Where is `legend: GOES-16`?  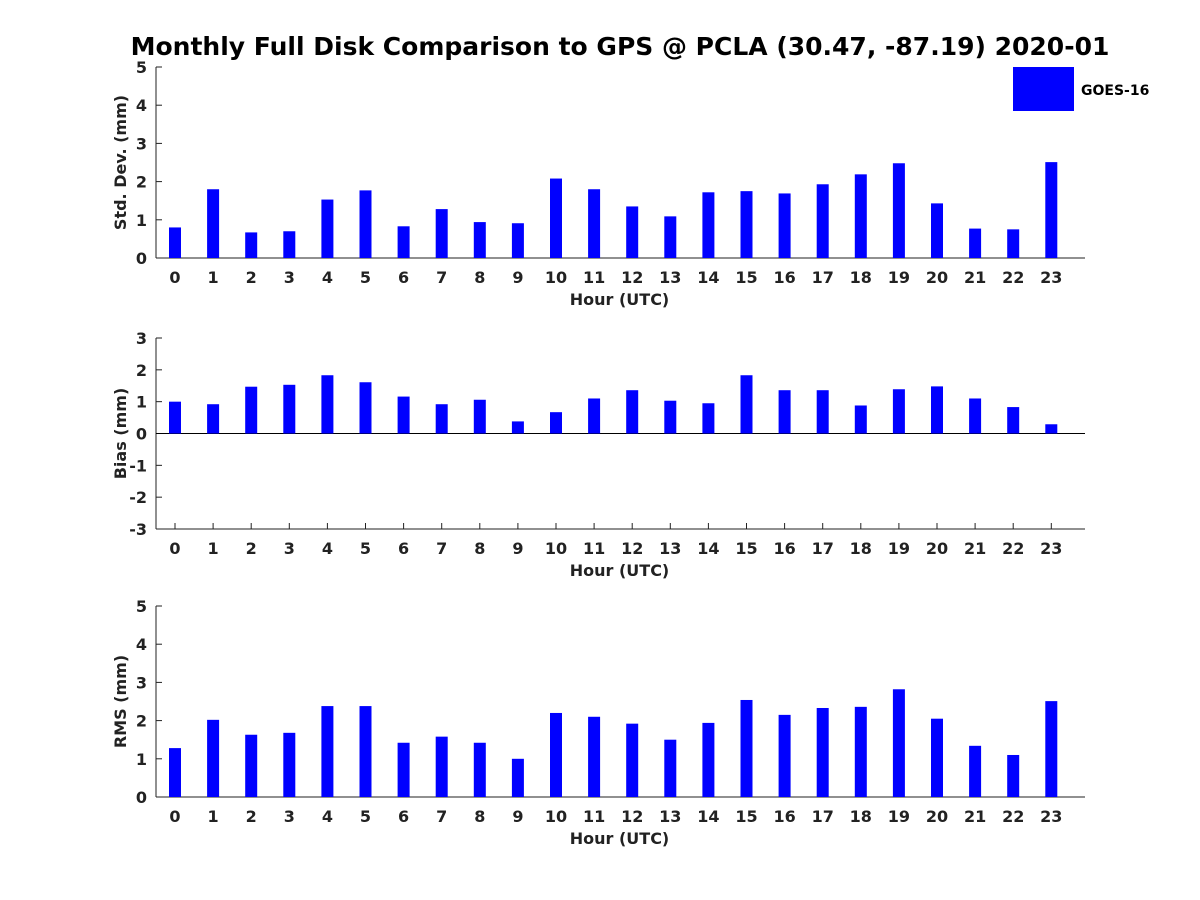 legend: GOES-16 is located at coordinates (1081, 89).